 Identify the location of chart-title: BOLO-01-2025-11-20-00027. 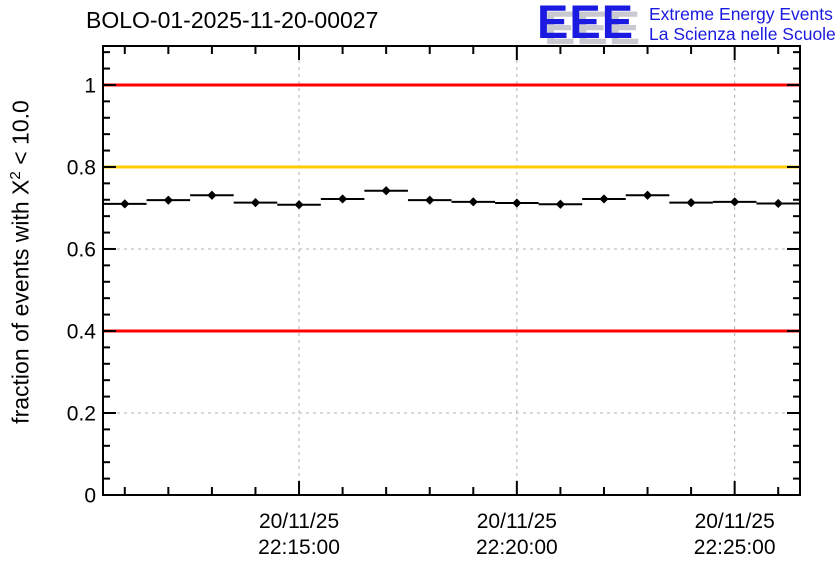
(232, 20).